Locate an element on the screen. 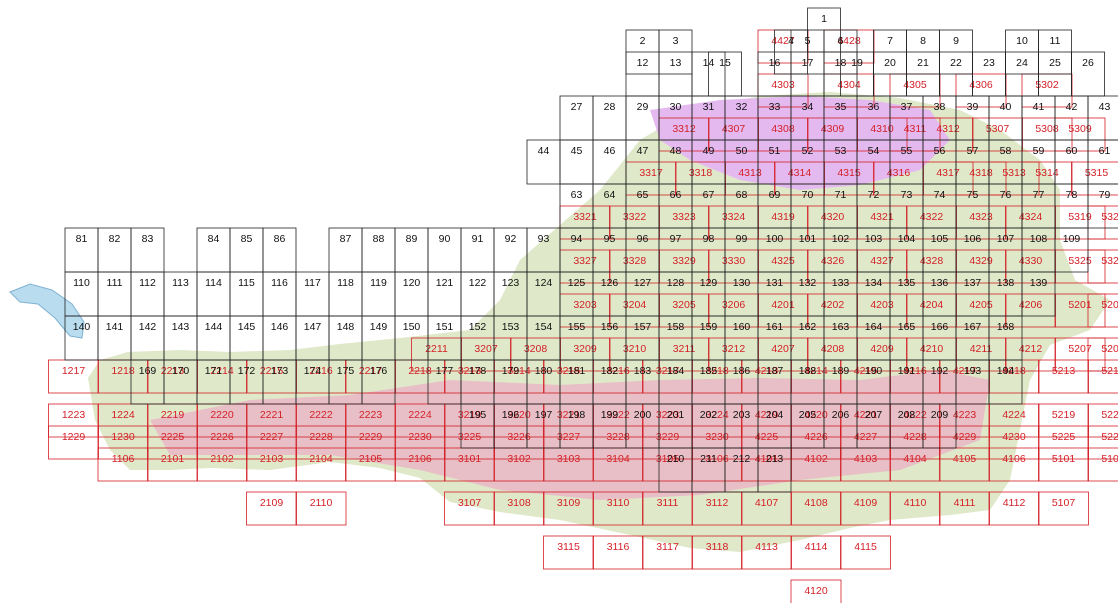 The height and width of the screenshot is (603, 1118). old-sheet-label: 203 is located at coordinates (742, 415).